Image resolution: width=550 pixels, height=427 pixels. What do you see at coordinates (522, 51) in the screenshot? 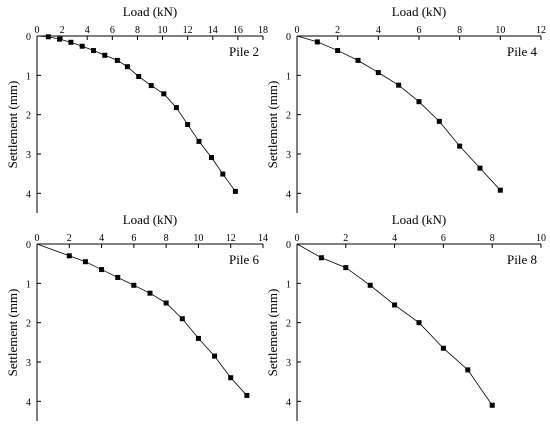
I see `panel-label: Pile 4` at bounding box center [522, 51].